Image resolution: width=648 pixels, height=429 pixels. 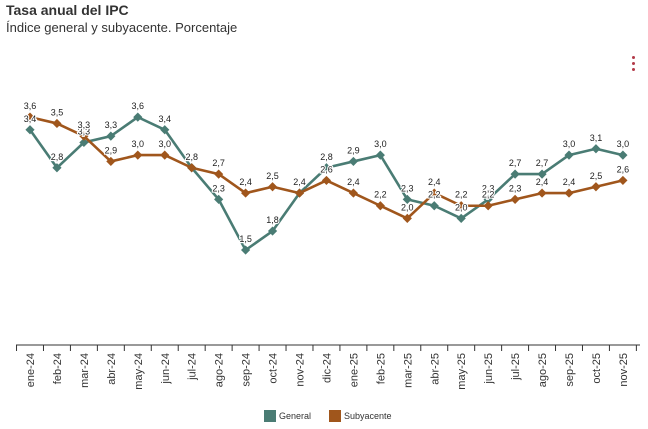 What do you see at coordinates (542, 163) in the screenshot?
I see `data-label-general: 2,7` at bounding box center [542, 163].